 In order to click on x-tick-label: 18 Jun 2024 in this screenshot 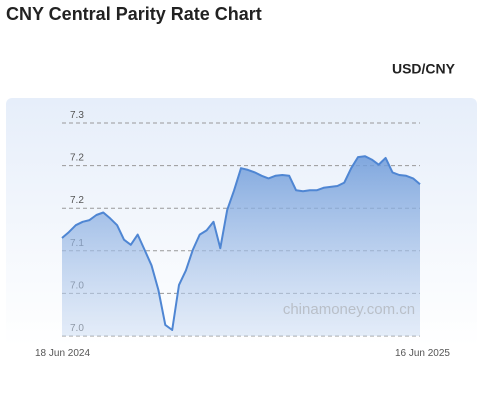, I will do `click(62, 353)`.